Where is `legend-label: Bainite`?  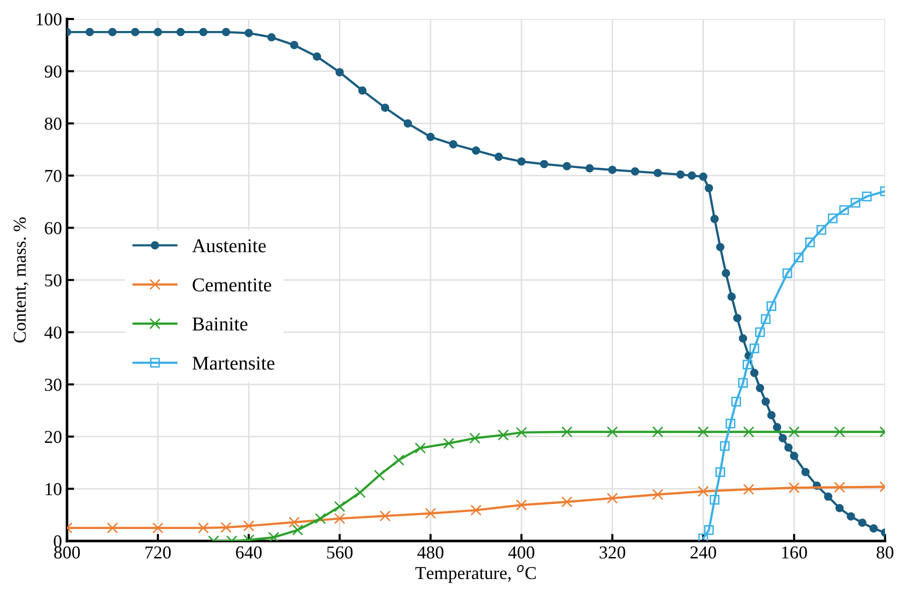 legend-label: Bainite is located at coordinates (220, 324).